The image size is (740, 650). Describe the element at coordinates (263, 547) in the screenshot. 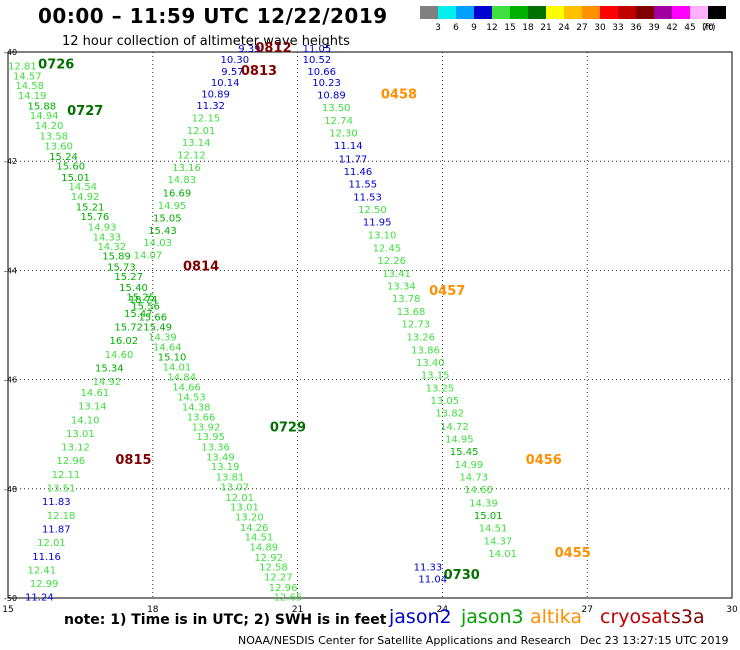

I see `wave-height-value: 14.89` at that location.